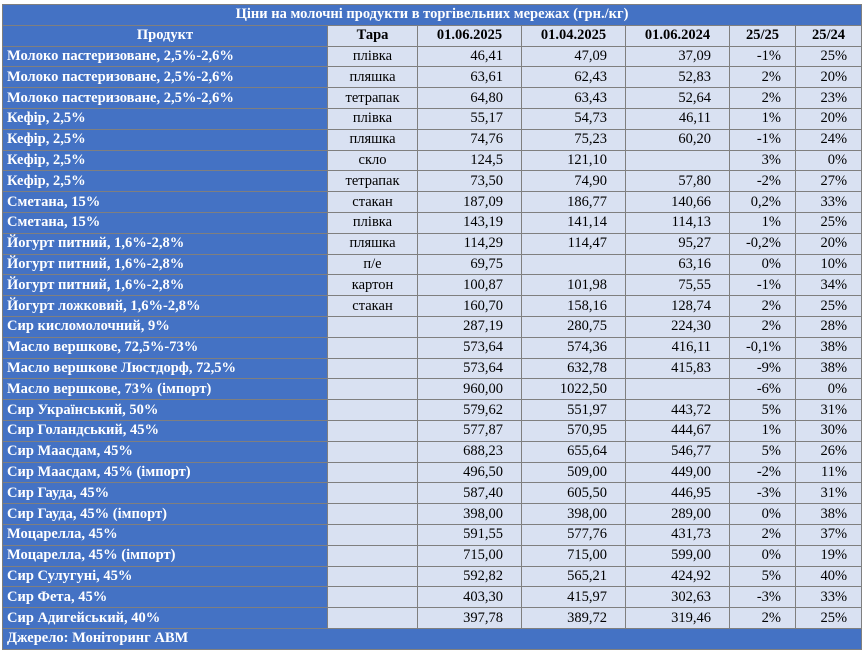 The width and height of the screenshot is (867, 658). What do you see at coordinates (828, 597) in the screenshot?
I see `change-25-24-cell: 33%` at bounding box center [828, 597].